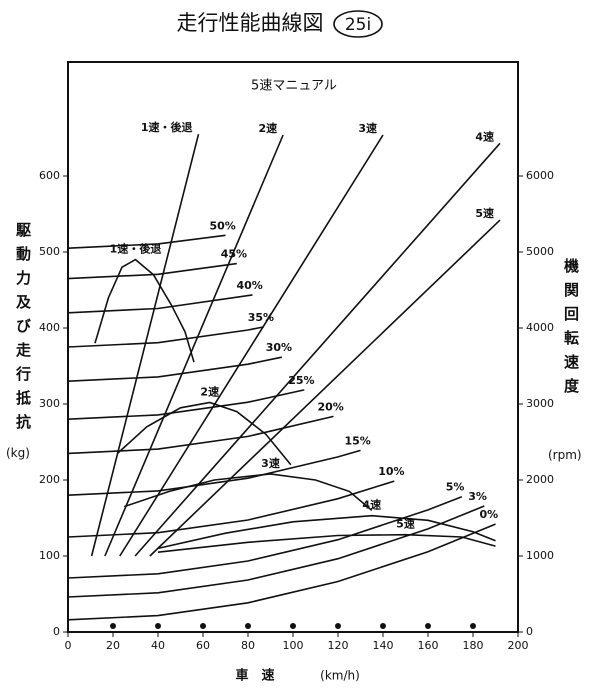 The height and width of the screenshot is (689, 600). I want to click on y-tick-label: 200, so click(49, 479).